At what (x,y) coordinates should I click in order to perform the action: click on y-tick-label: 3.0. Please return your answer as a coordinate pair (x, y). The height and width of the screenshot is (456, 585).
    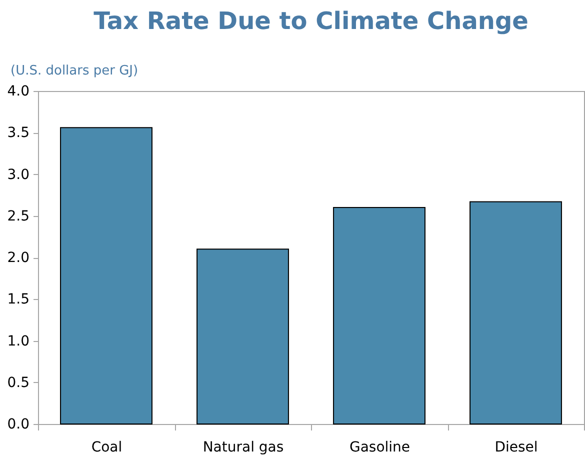
    Looking at the image, I should click on (18, 174).